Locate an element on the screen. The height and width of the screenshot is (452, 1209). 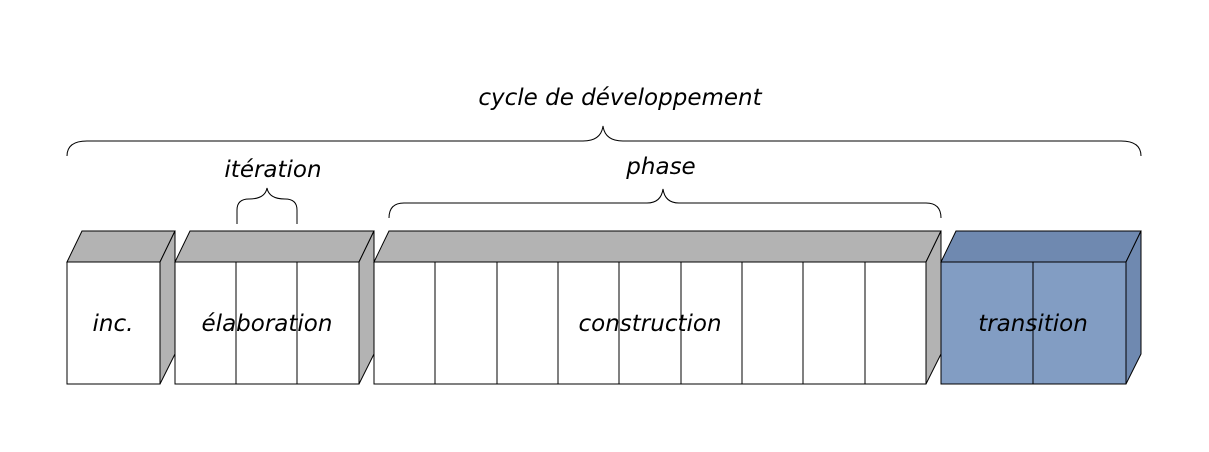
elaboration-front-face is located at coordinates (267, 323).